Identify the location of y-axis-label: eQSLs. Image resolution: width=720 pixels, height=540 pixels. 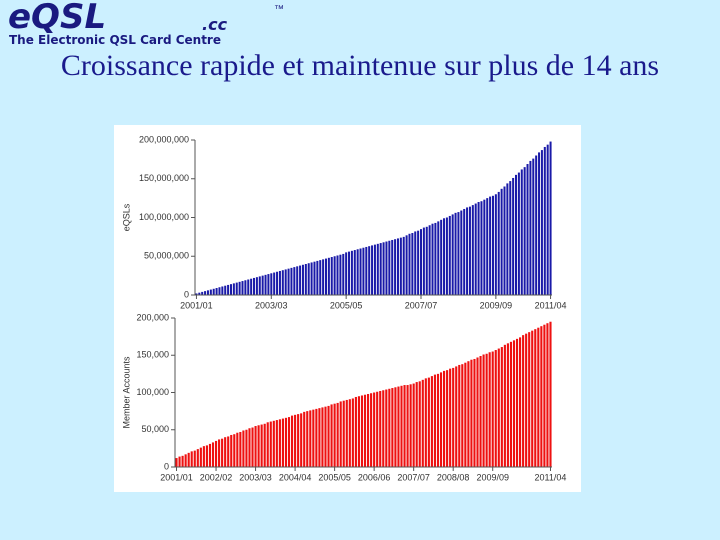
(126, 217).